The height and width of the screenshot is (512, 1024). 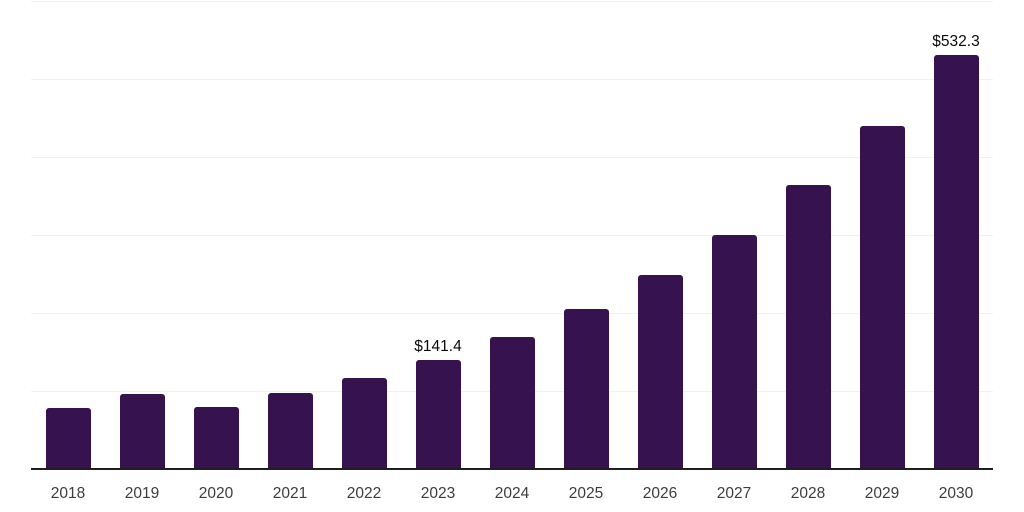 I want to click on x-tick-2030: 2030, so click(x=956, y=493).